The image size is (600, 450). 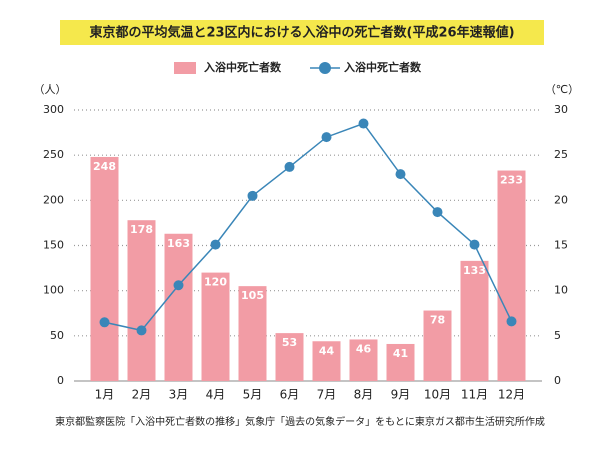 What do you see at coordinates (561, 154) in the screenshot?
I see `y2-tick-label: 25` at bounding box center [561, 154].